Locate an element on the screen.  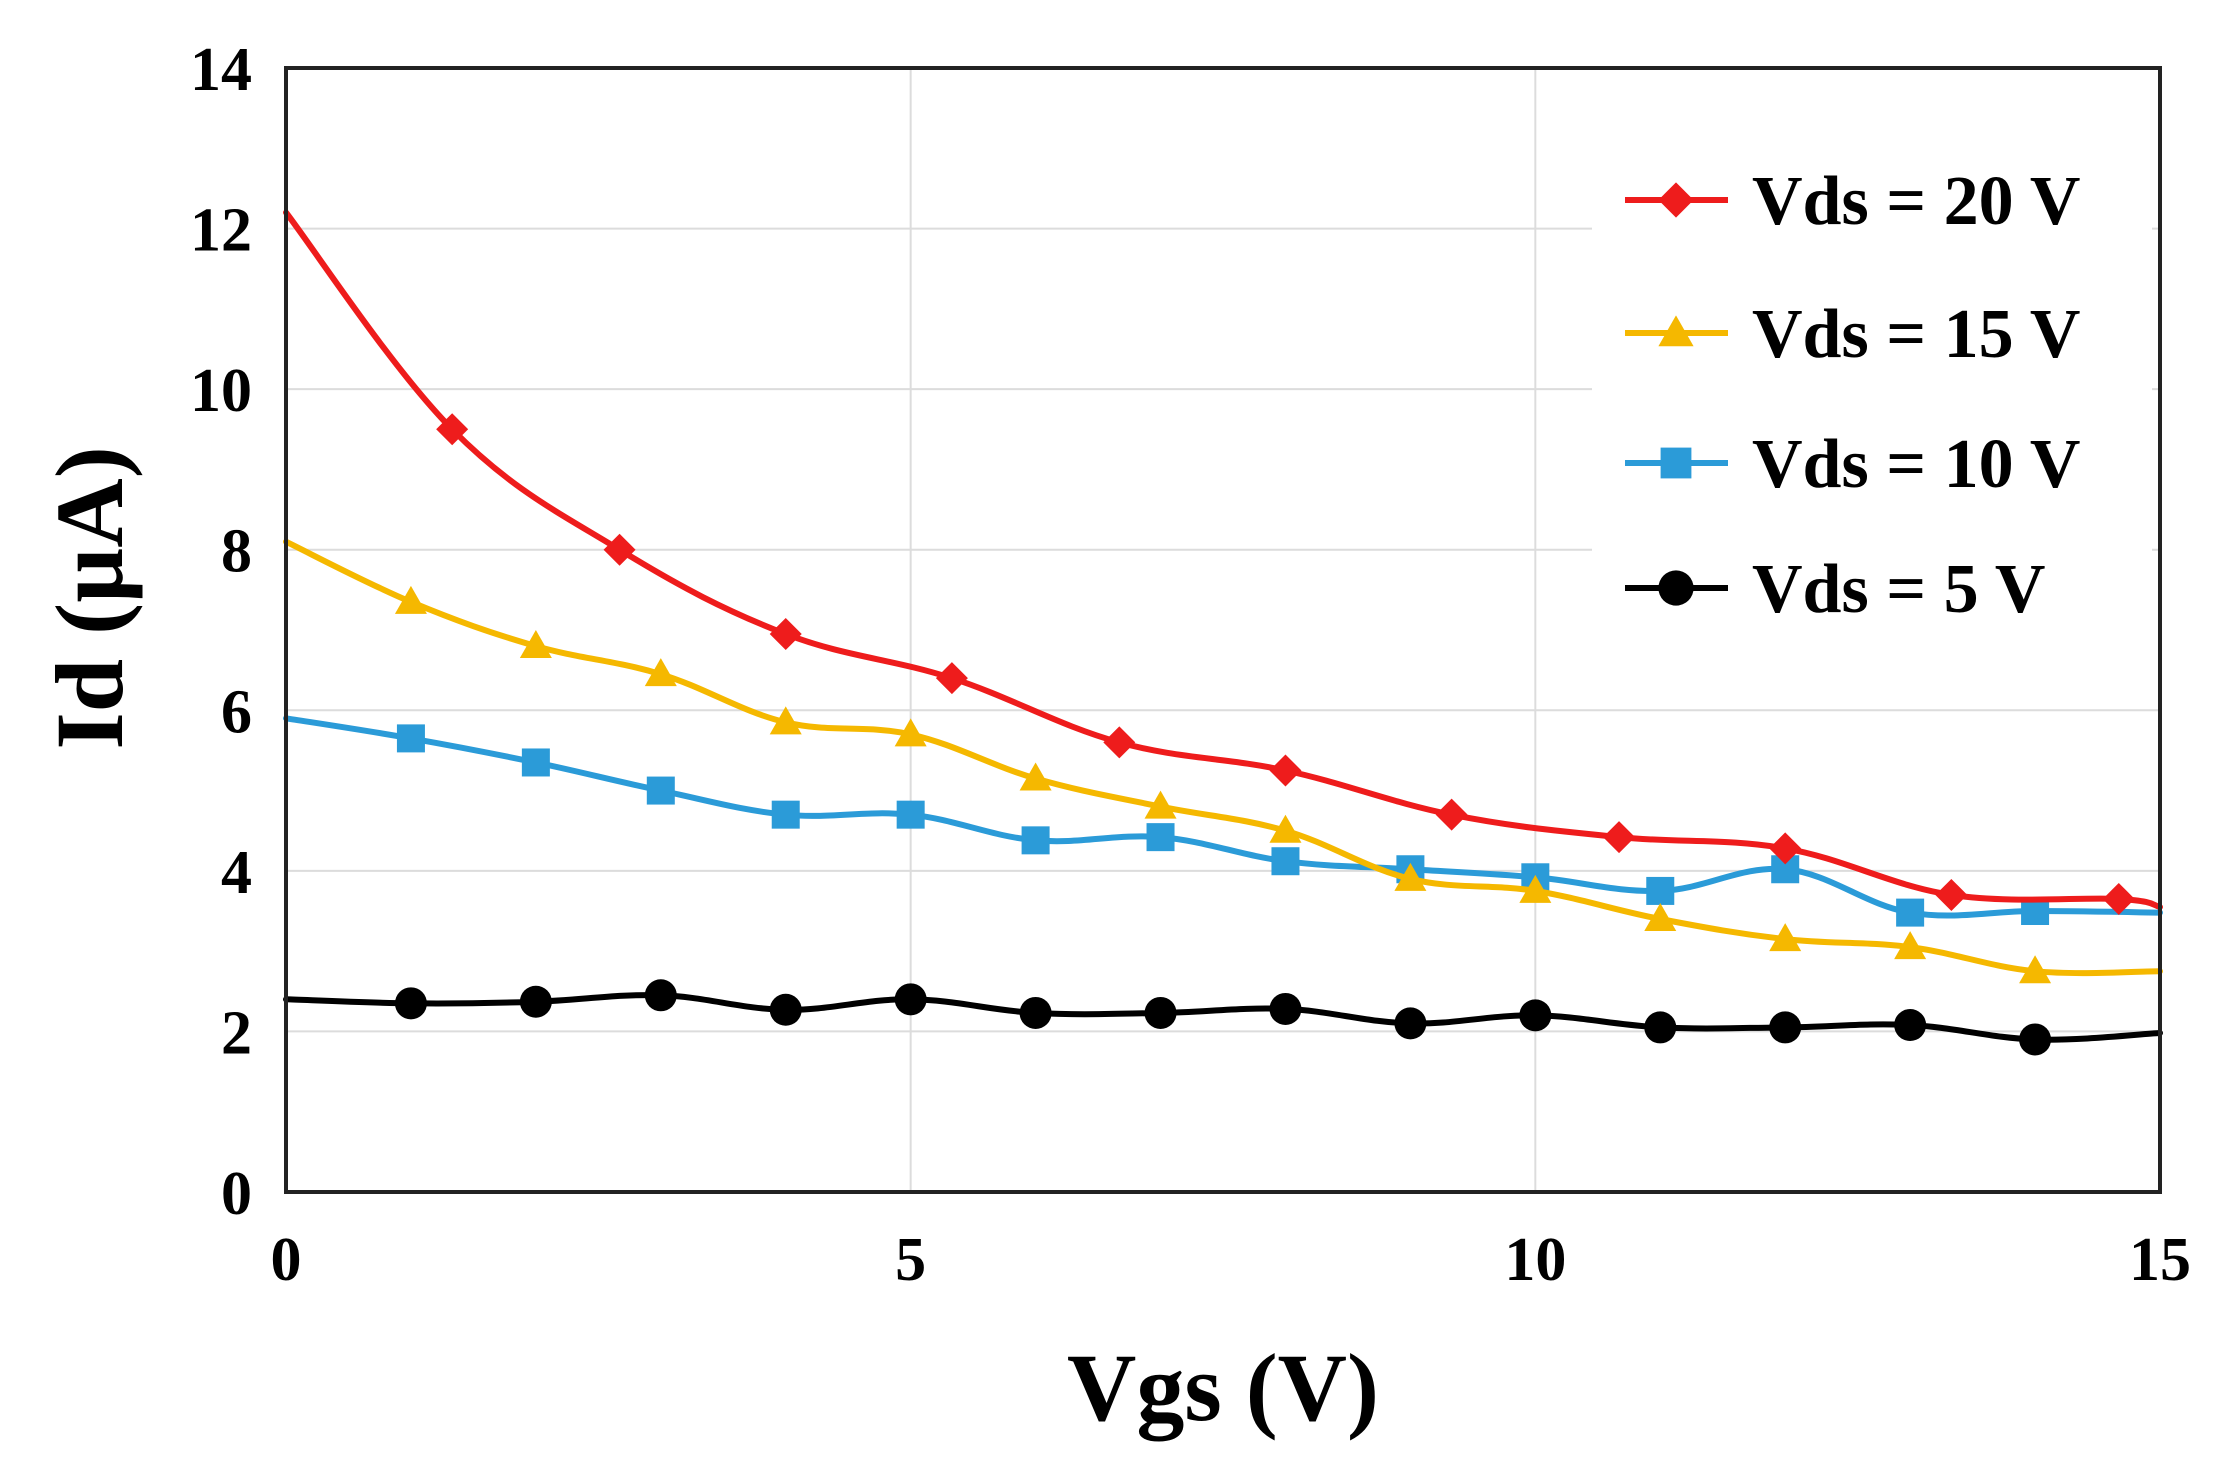
y-axis-title: Id (µA) is located at coordinates (89, 597).